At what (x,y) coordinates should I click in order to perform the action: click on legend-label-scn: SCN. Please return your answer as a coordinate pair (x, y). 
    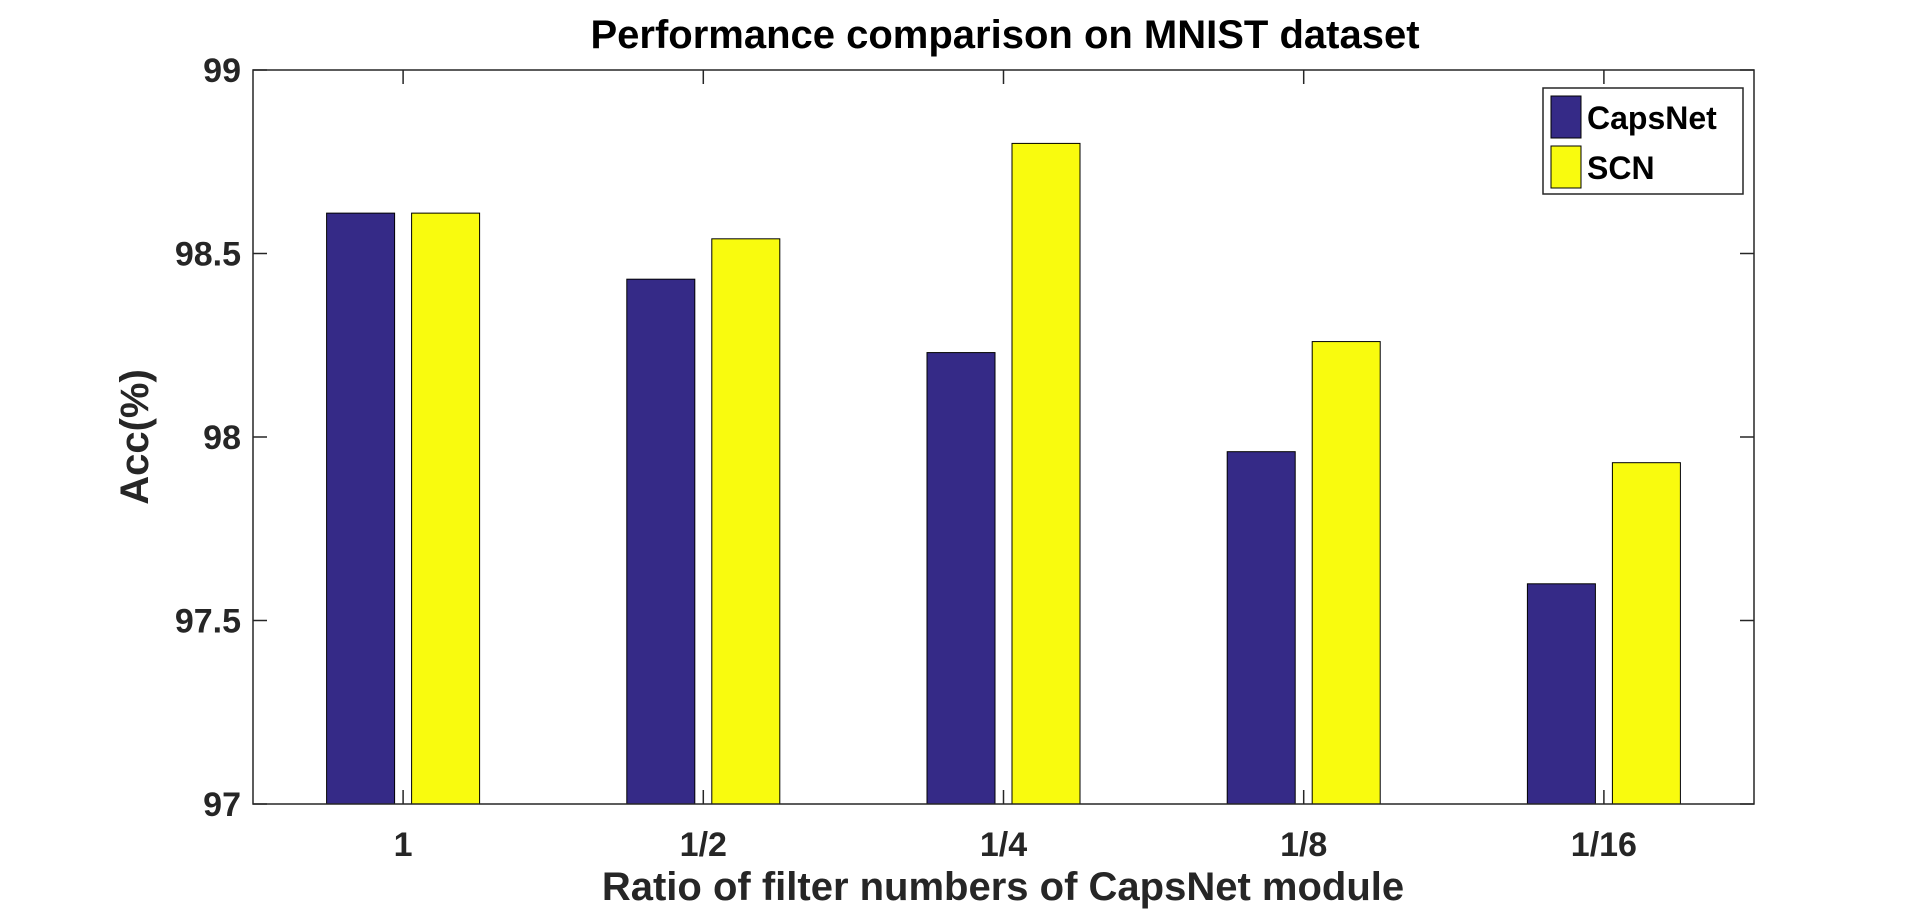
    Looking at the image, I should click on (1621, 168).